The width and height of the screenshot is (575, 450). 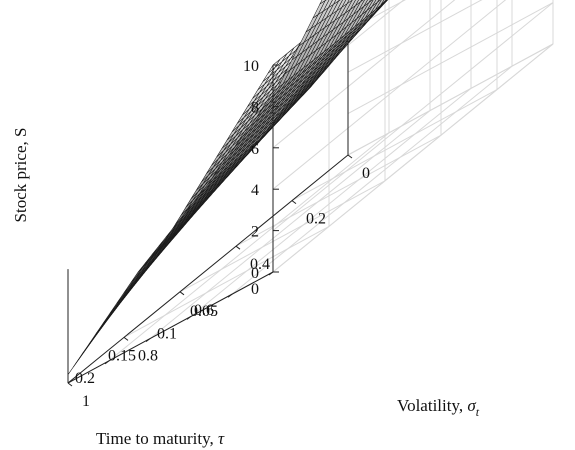 I want to click on y-tick-label: 0, so click(x=366, y=173).